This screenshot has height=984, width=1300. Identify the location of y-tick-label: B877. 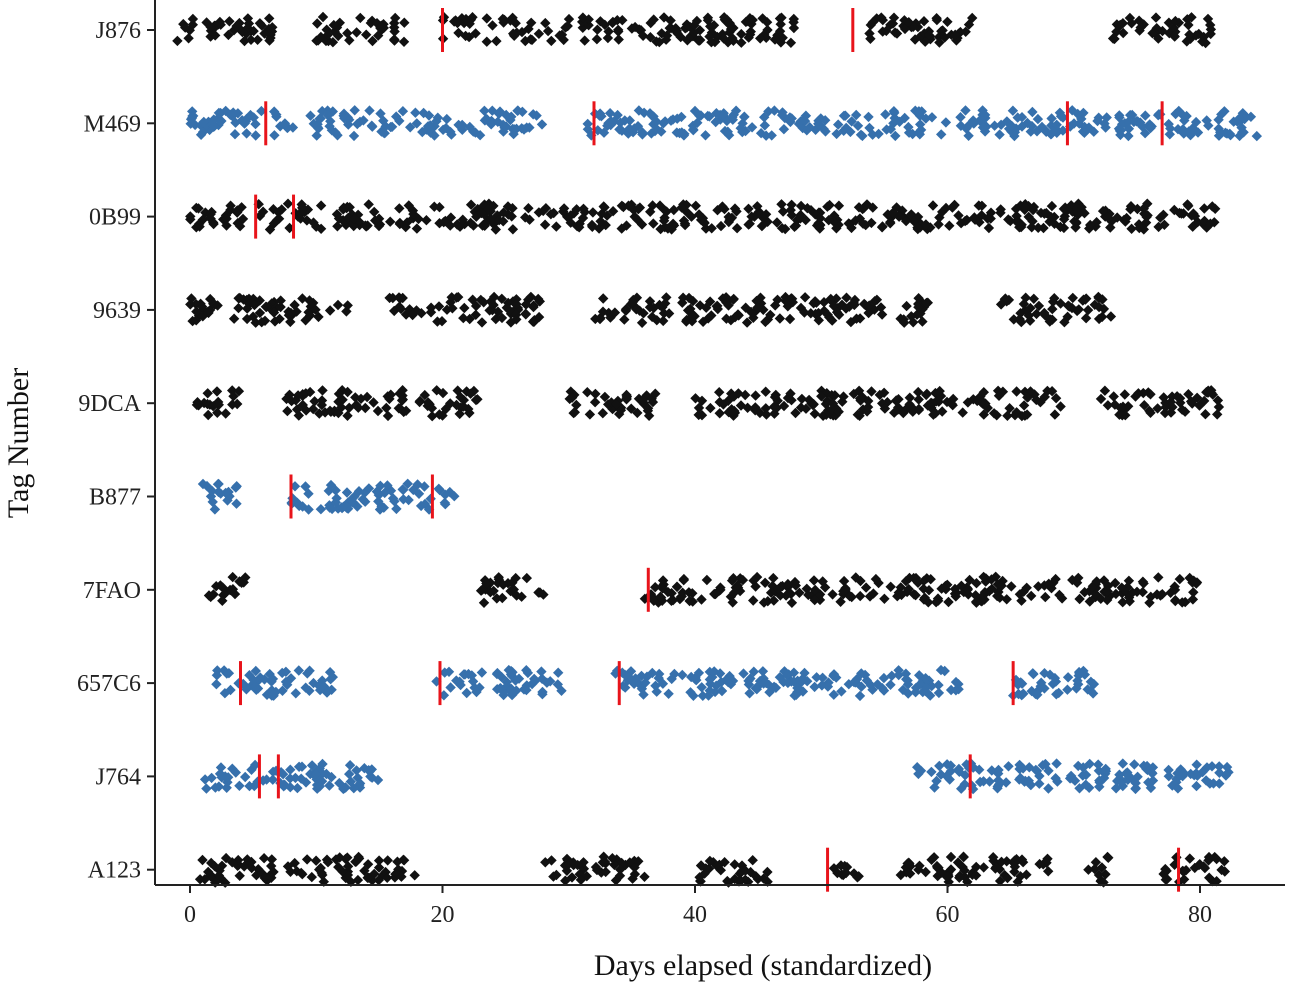
(115, 498).